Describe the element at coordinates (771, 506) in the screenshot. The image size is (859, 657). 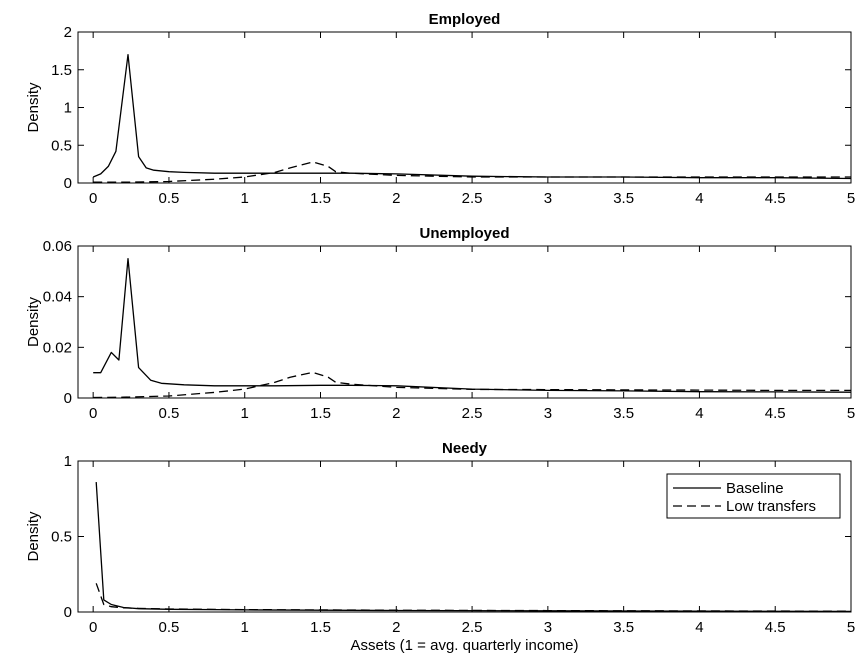
I see `legend-label: Low transfers` at that location.